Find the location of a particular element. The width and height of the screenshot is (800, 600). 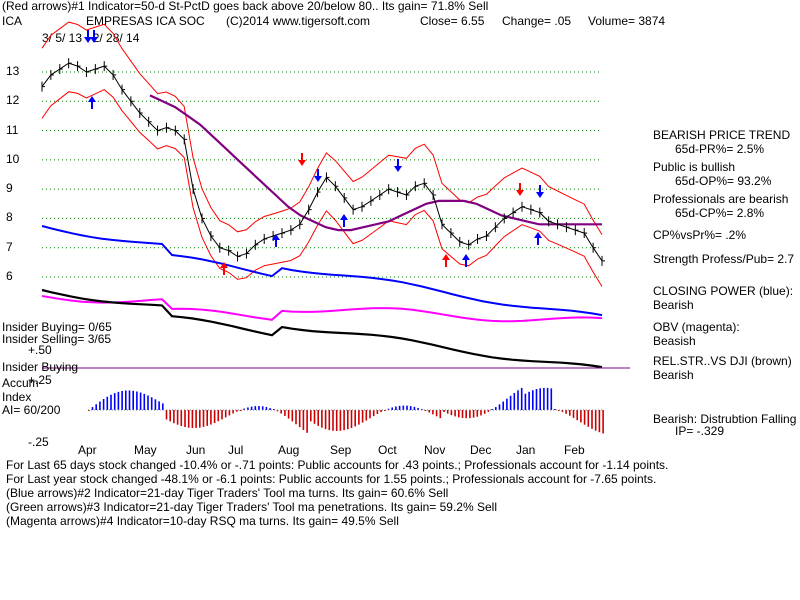

red-sell-arrow is located at coordinates (520, 189).